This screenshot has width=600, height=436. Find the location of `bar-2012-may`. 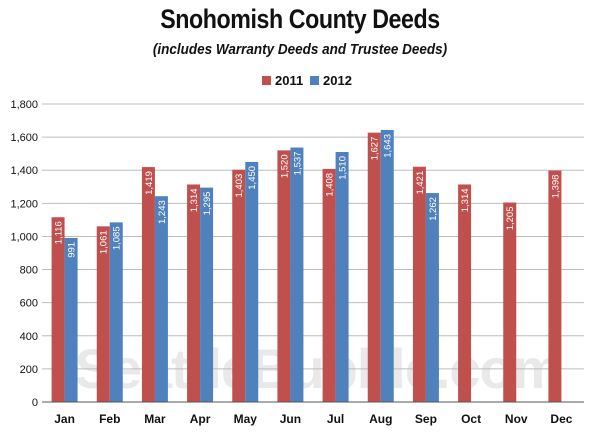

bar-2012-may is located at coordinates (252, 281).